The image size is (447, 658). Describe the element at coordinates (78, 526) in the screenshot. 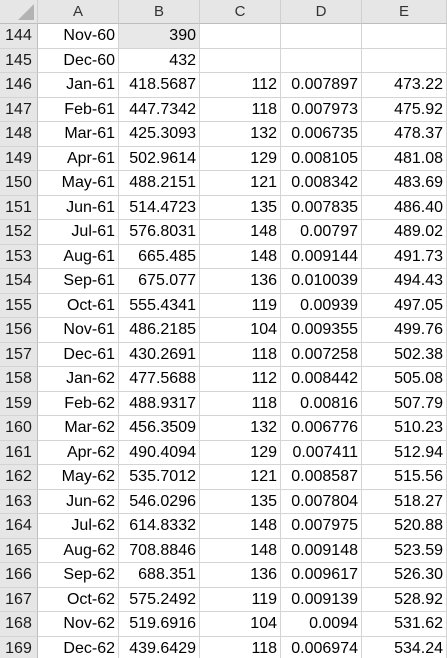

I see `cell-a: Jul-62` at that location.